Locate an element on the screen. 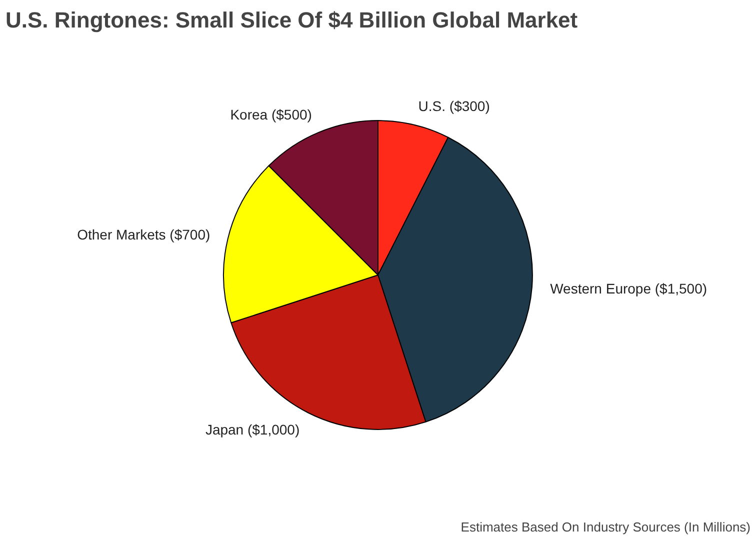 Image resolution: width=755 pixels, height=539 pixels. chart-title: U.S. Ringtones: Small Slice Of $4 Billion Global Market is located at coordinates (292, 20).